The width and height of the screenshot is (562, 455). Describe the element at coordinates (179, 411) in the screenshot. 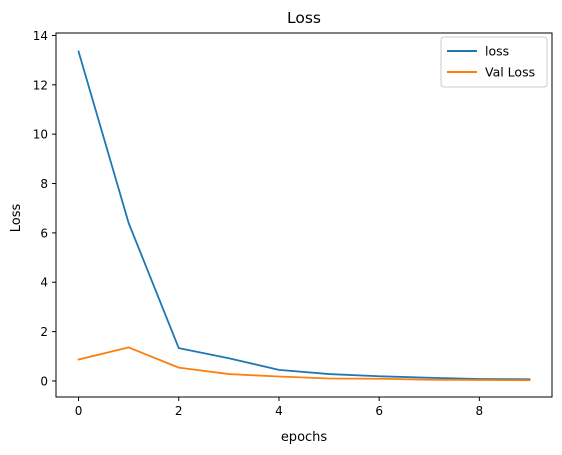

I see `x-tick-label: 2` at that location.